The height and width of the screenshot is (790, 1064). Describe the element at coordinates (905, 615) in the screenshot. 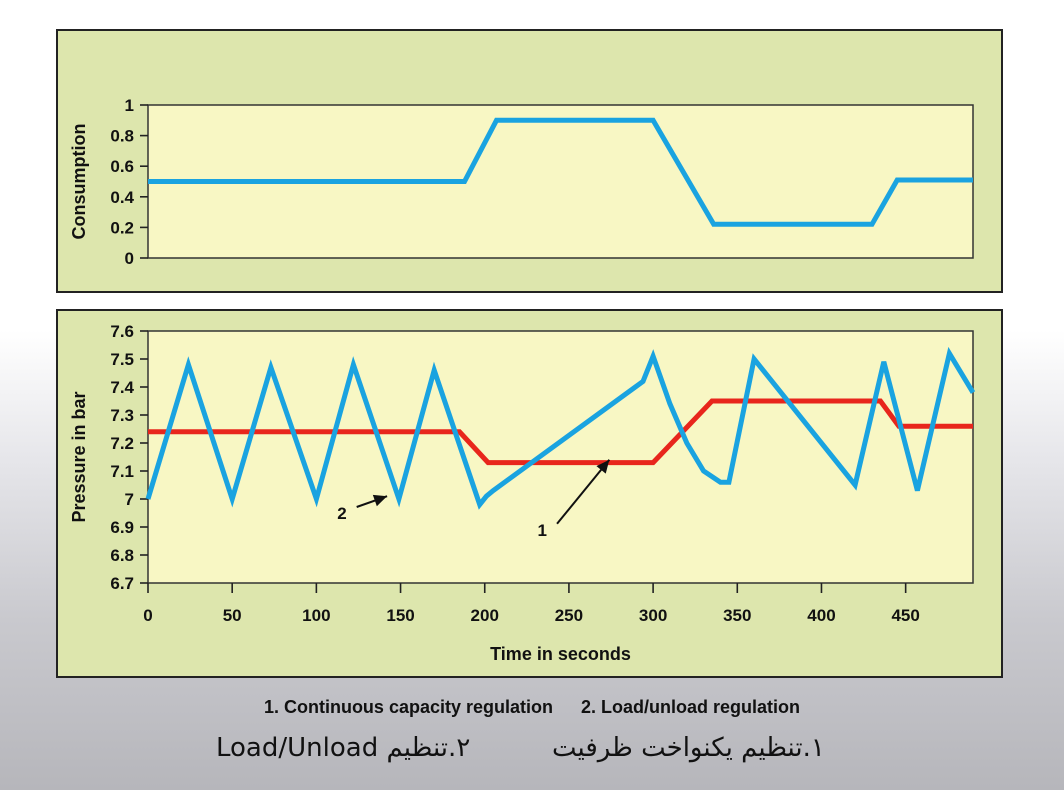

I see `x-tick-label: 450` at that location.